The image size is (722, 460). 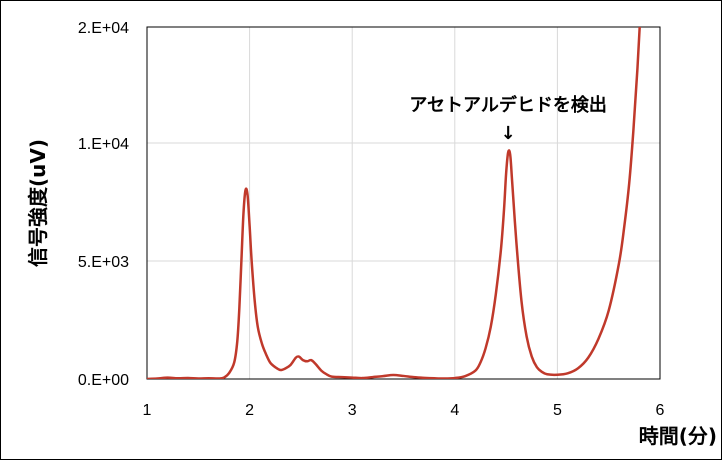 I want to click on x-tick-labels: 1 2 3 4 5 6, so click(x=404, y=410).